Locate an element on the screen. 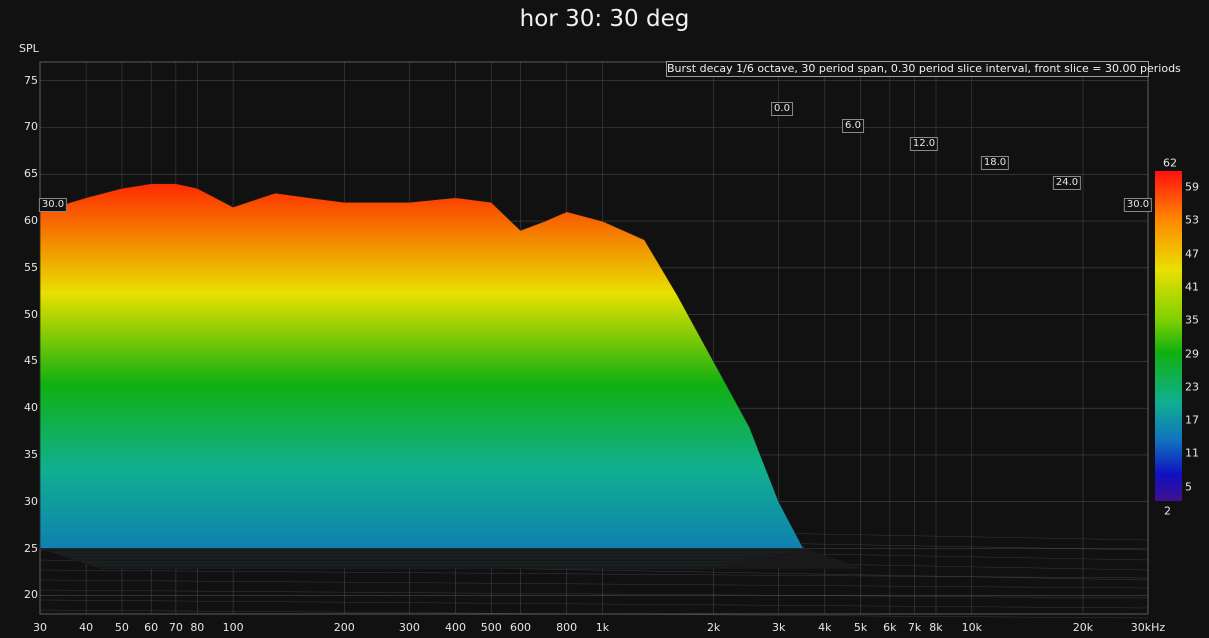  x-tick-label: 80 is located at coordinates (197, 627).